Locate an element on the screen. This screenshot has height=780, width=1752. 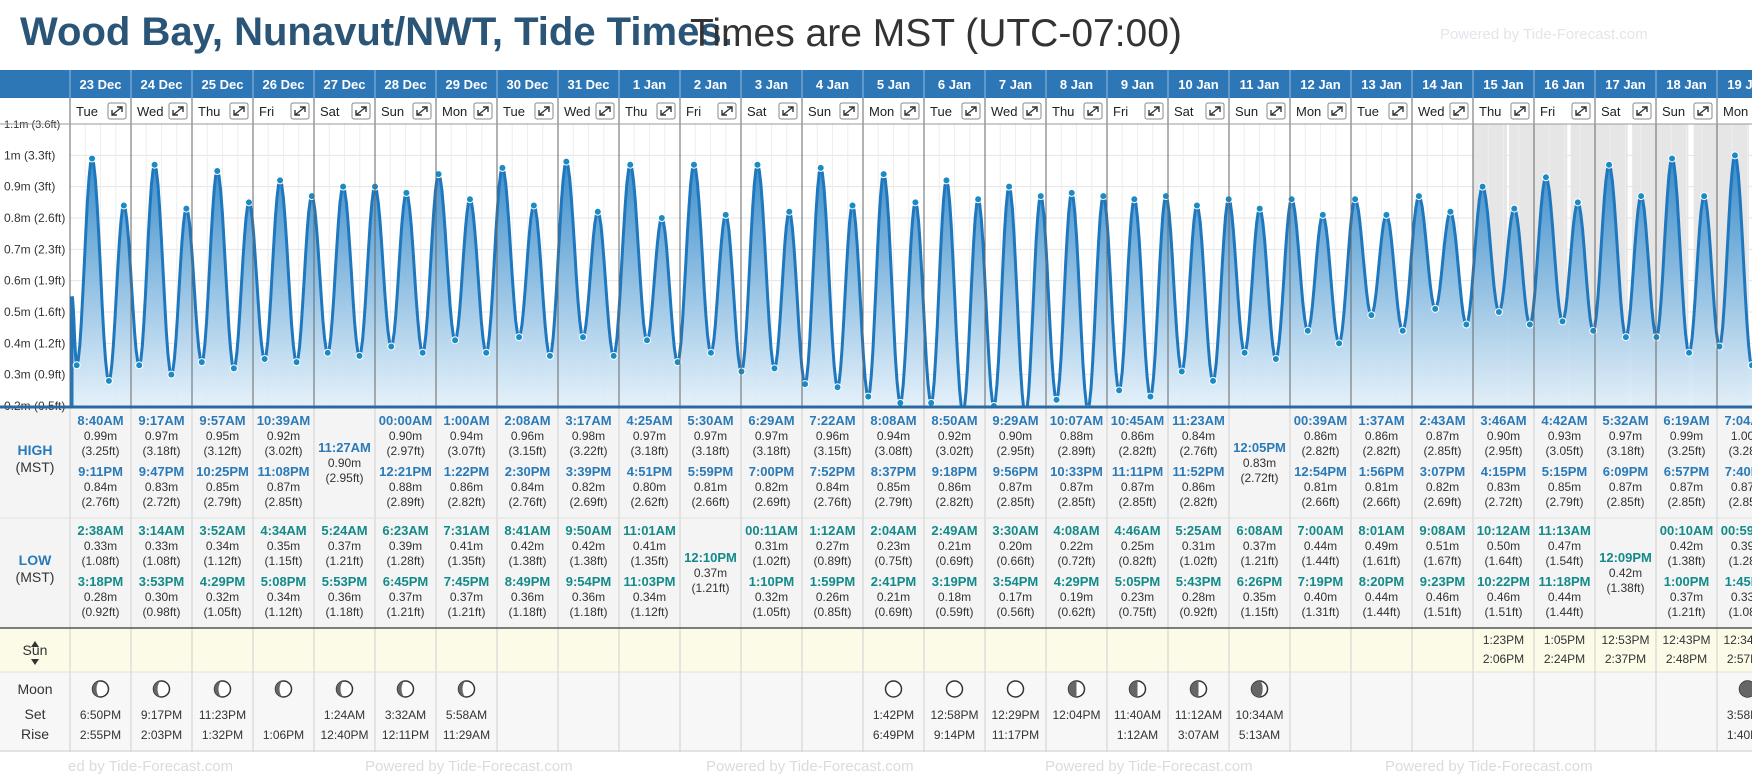
high-tide-time: 10:39AM is located at coordinates (283, 420).